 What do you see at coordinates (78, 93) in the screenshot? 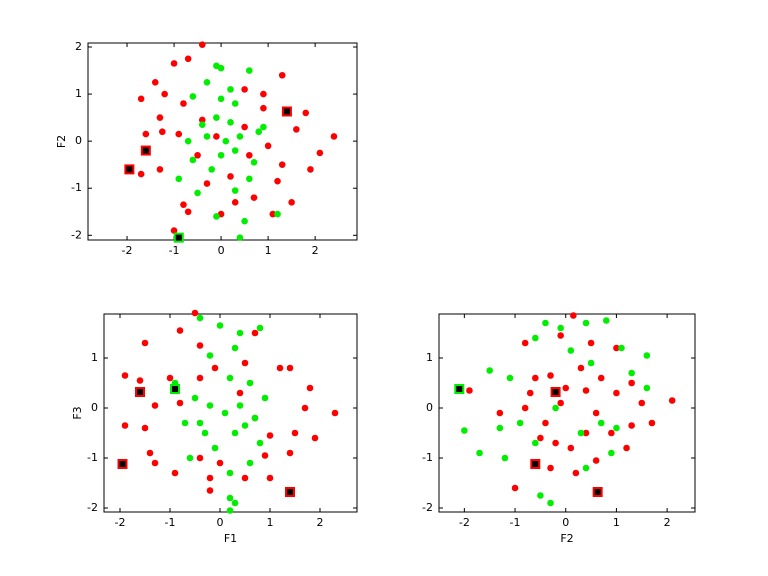
I see `y-tick-label: 1` at bounding box center [78, 93].